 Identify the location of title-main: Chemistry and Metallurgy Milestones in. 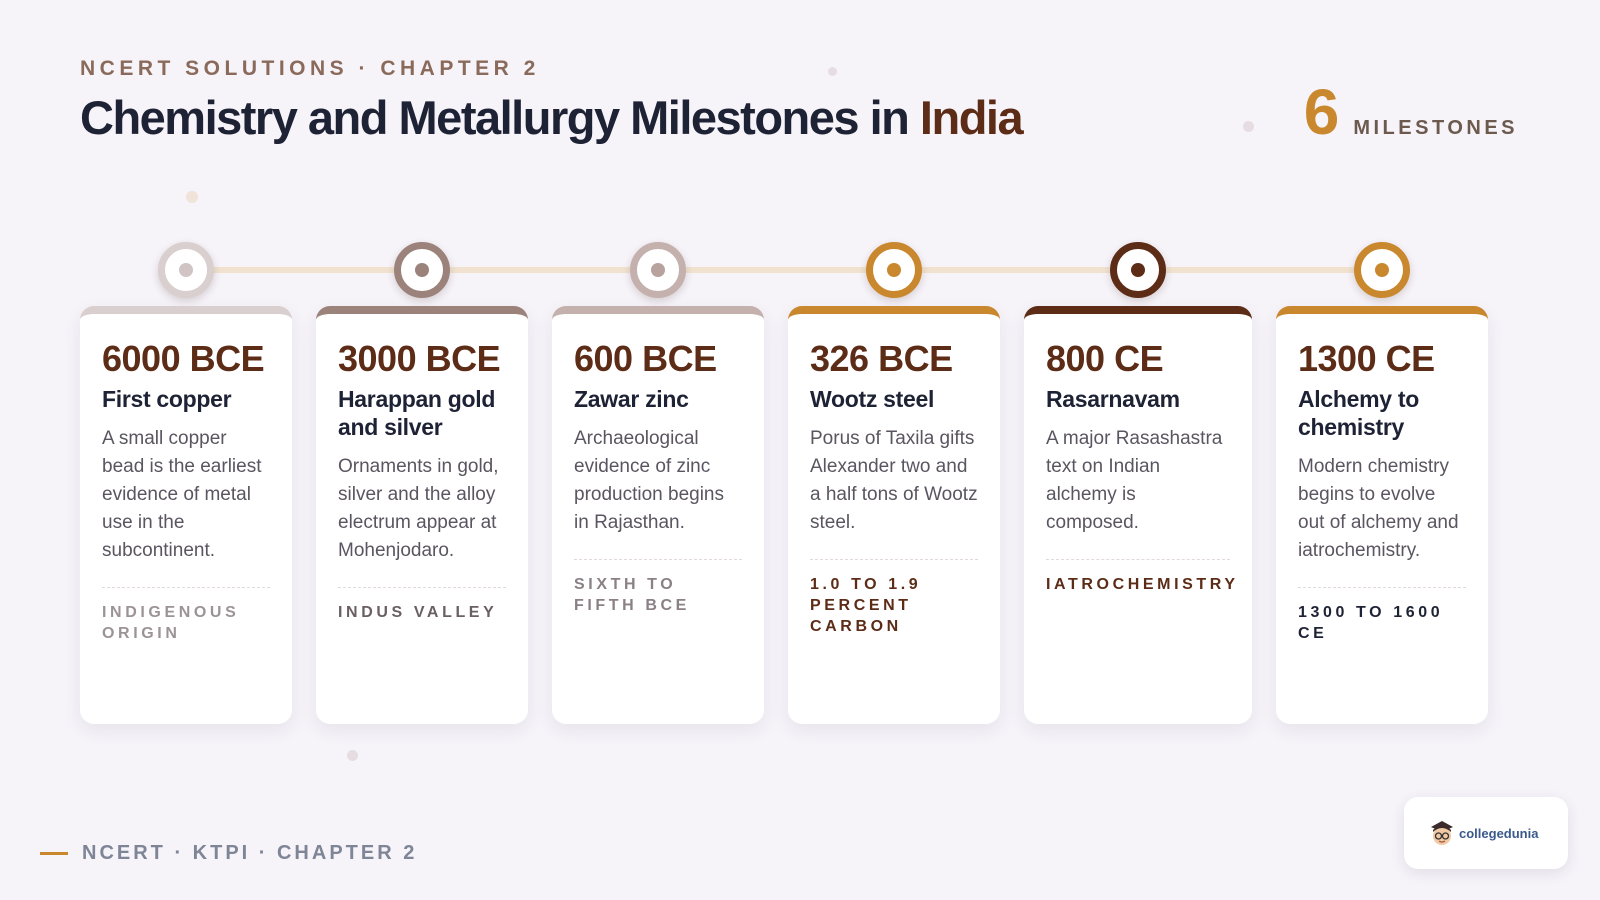
(500, 117).